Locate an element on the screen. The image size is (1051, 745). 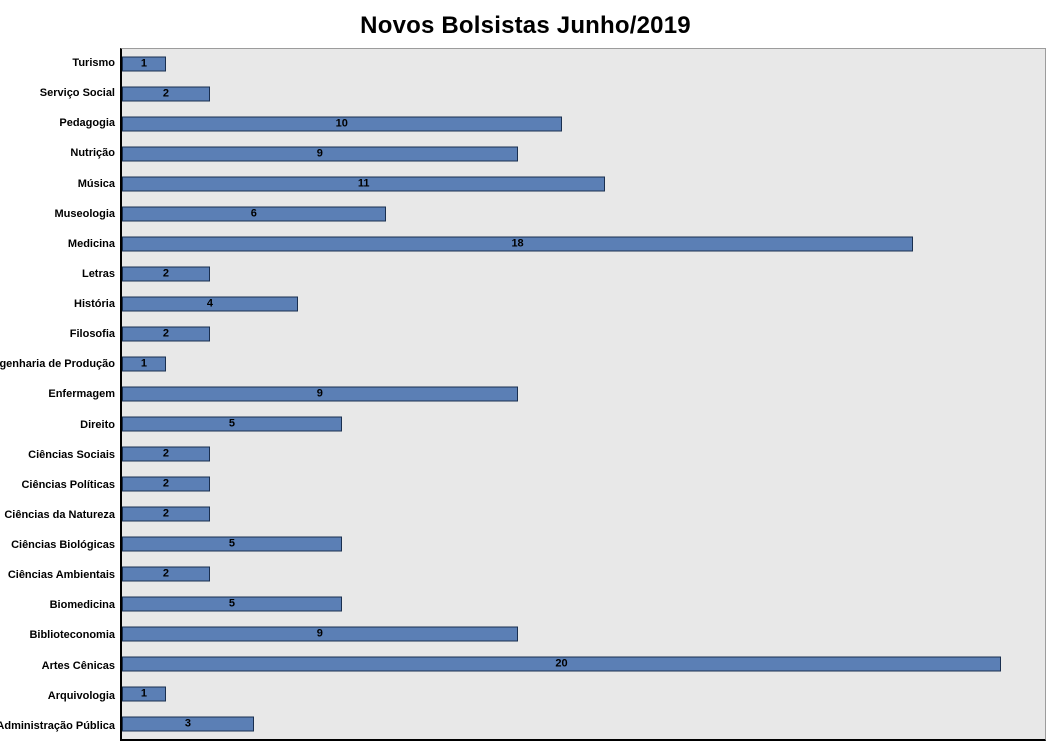
category-label: Artes Cênicas is located at coordinates (78, 665).